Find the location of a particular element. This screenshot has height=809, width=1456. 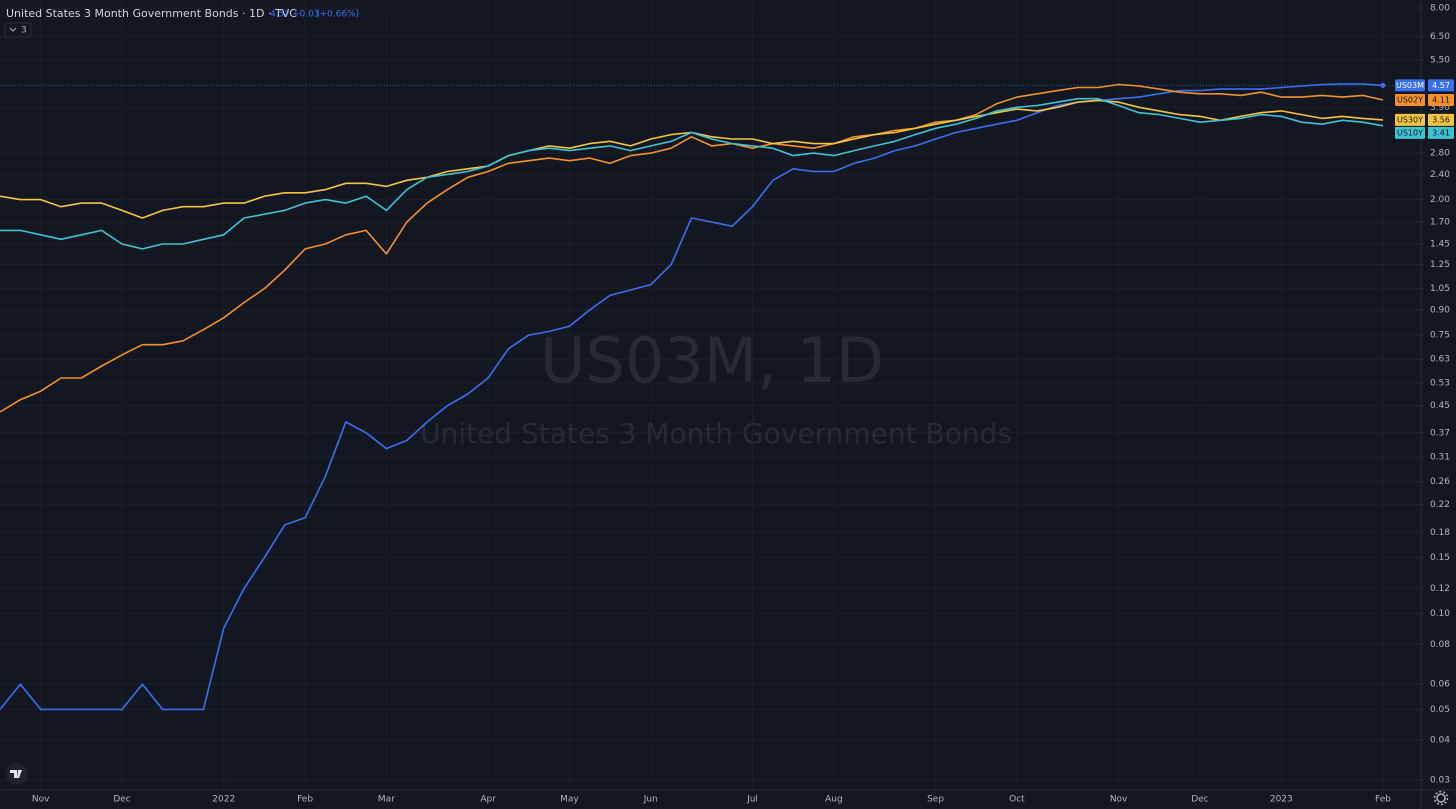

x-tick-label: 2022 is located at coordinates (223, 800).